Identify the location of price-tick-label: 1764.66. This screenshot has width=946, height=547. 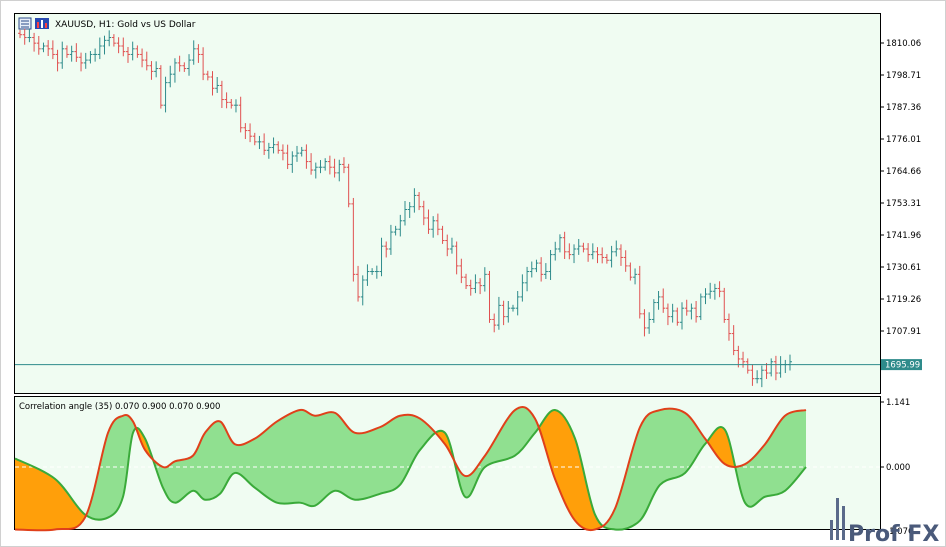
(903, 172).